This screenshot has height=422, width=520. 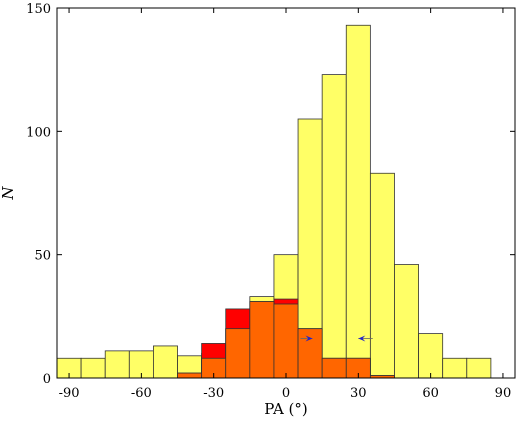 What do you see at coordinates (503, 393) in the screenshot?
I see `x-tick-label: 90` at bounding box center [503, 393].